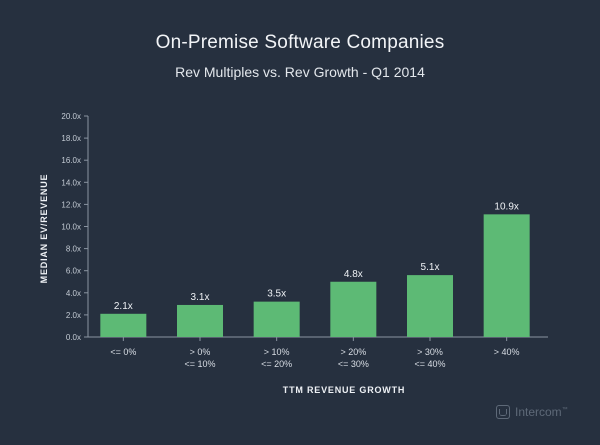  Describe the element at coordinates (353, 364) in the screenshot. I see `x-tick-label: <= 30%` at that location.